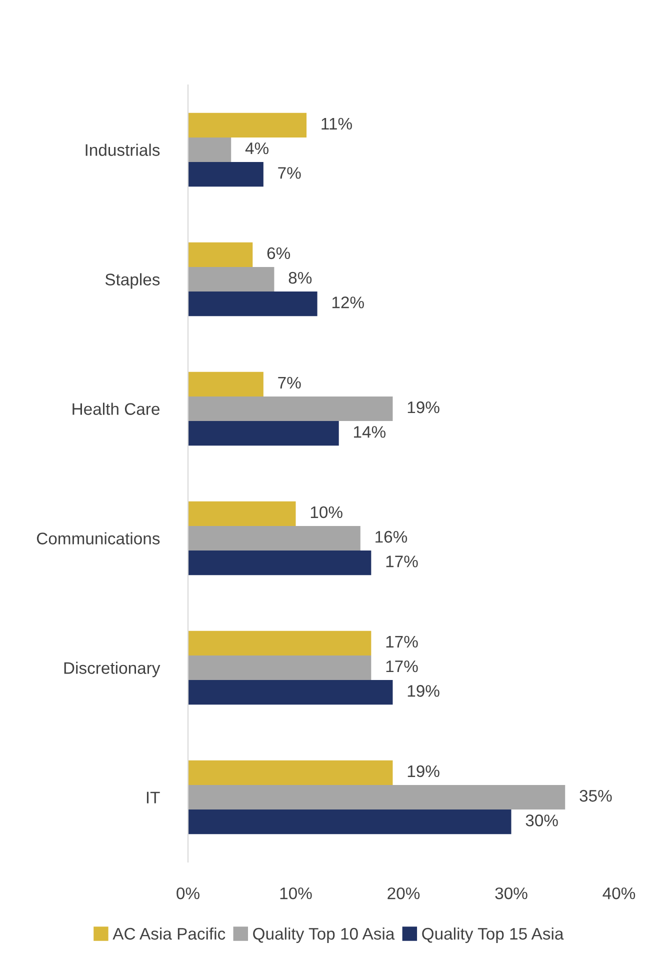 This screenshot has height=958, width=658. Describe the element at coordinates (188, 893) in the screenshot. I see `x-tick-label: 0%` at that location.